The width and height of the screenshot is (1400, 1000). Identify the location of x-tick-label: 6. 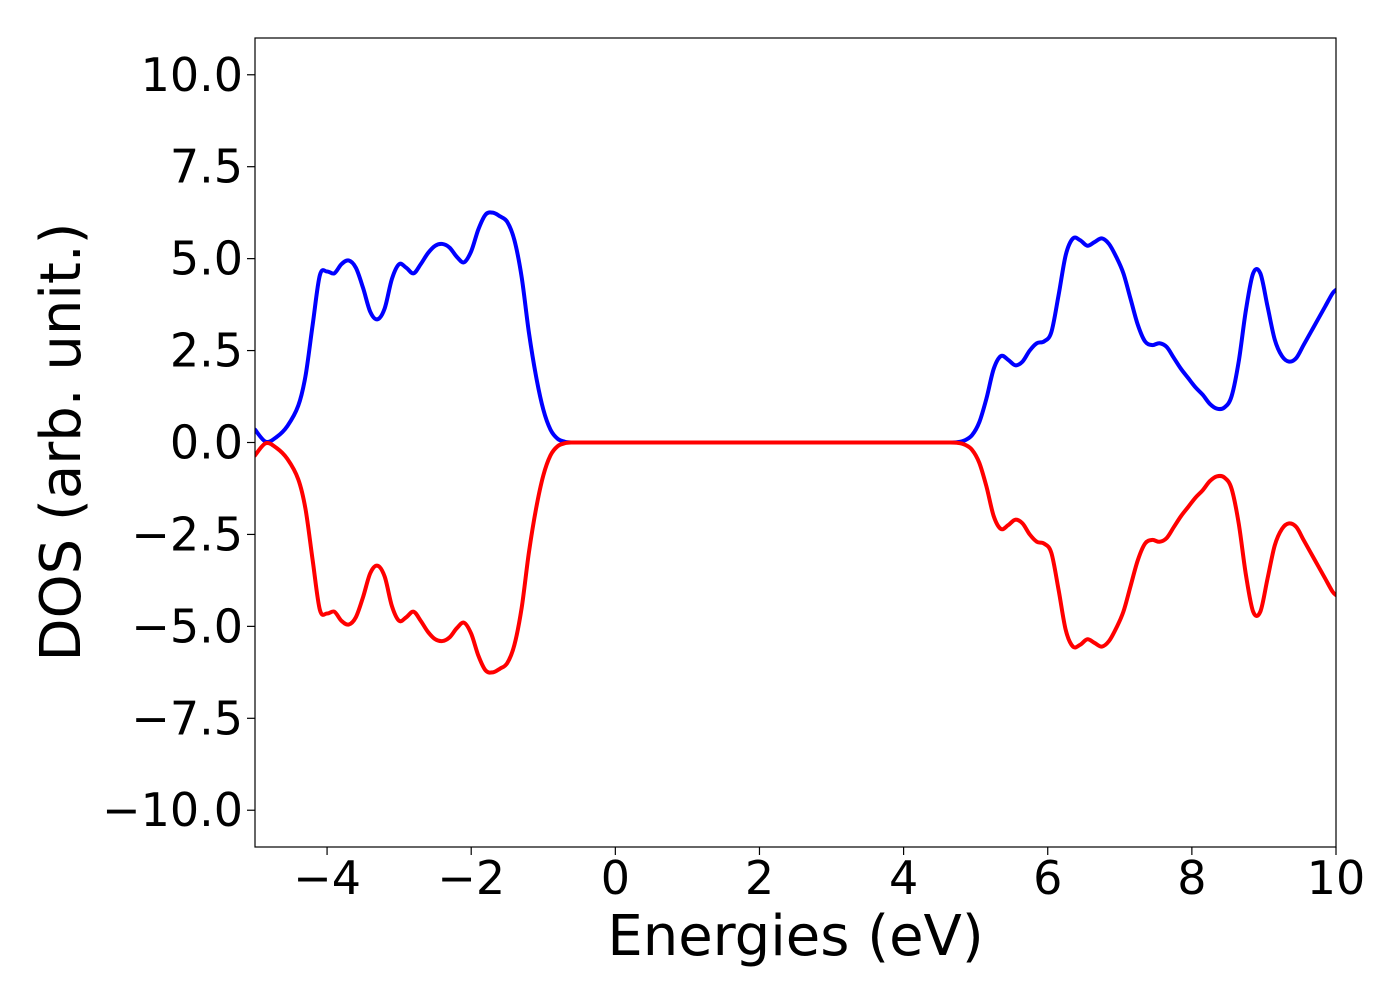
(1047, 878).